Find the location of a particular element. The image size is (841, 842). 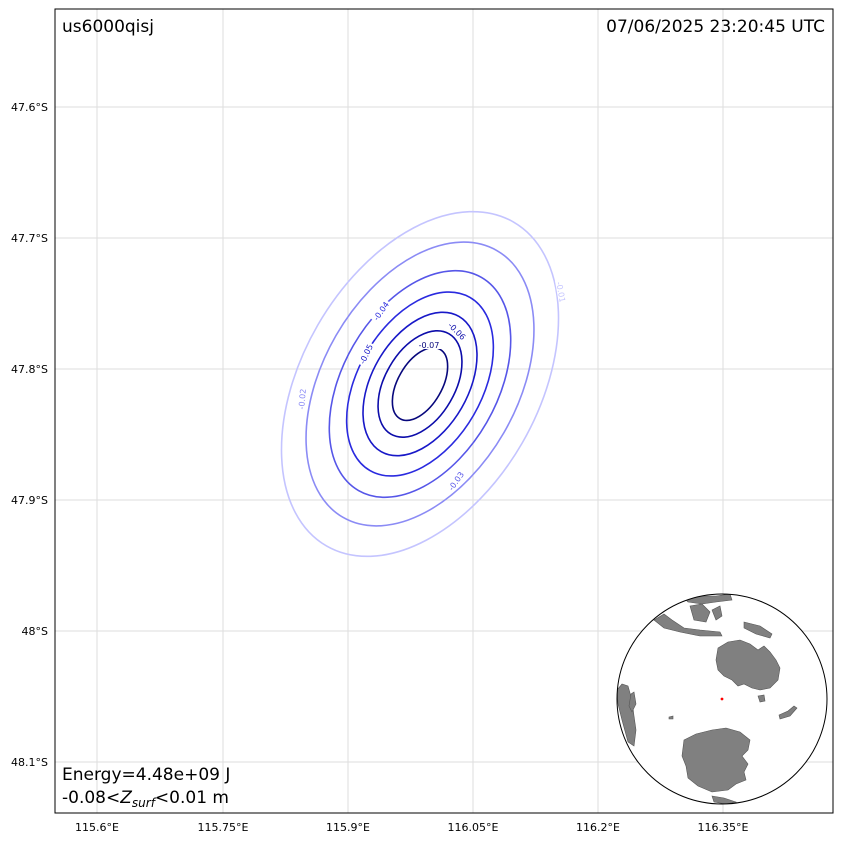

lat-tick-label: 47.8°S is located at coordinates (29, 369).